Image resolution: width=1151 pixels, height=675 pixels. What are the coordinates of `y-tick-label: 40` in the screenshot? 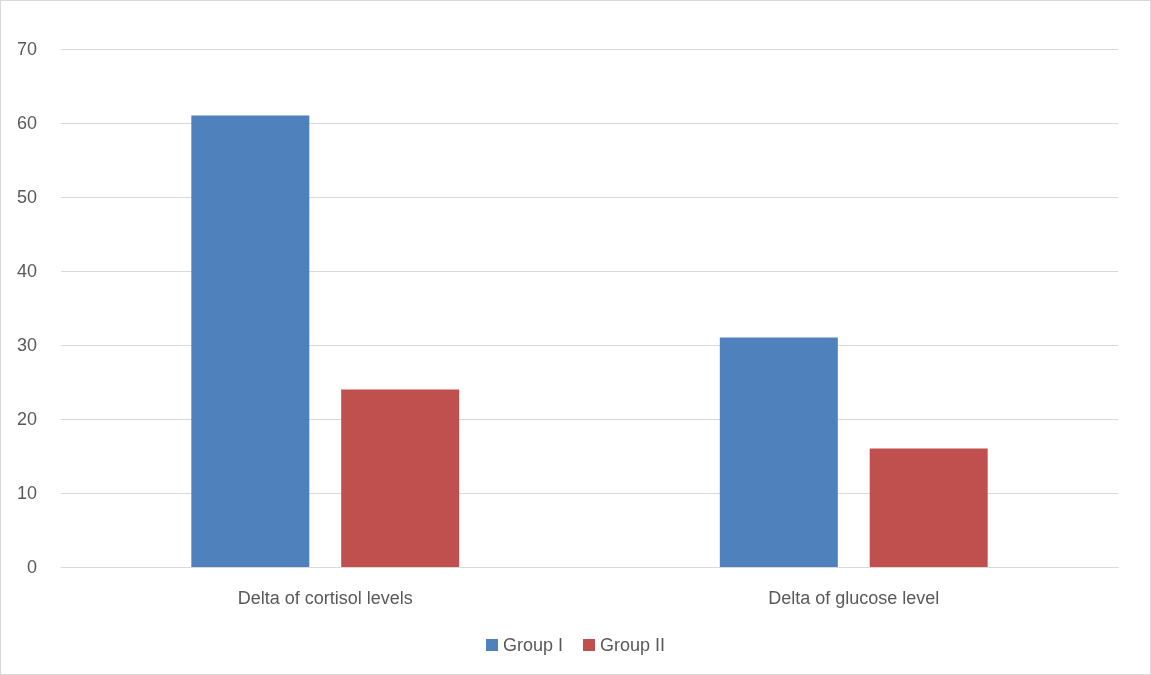 It's located at (26, 271).